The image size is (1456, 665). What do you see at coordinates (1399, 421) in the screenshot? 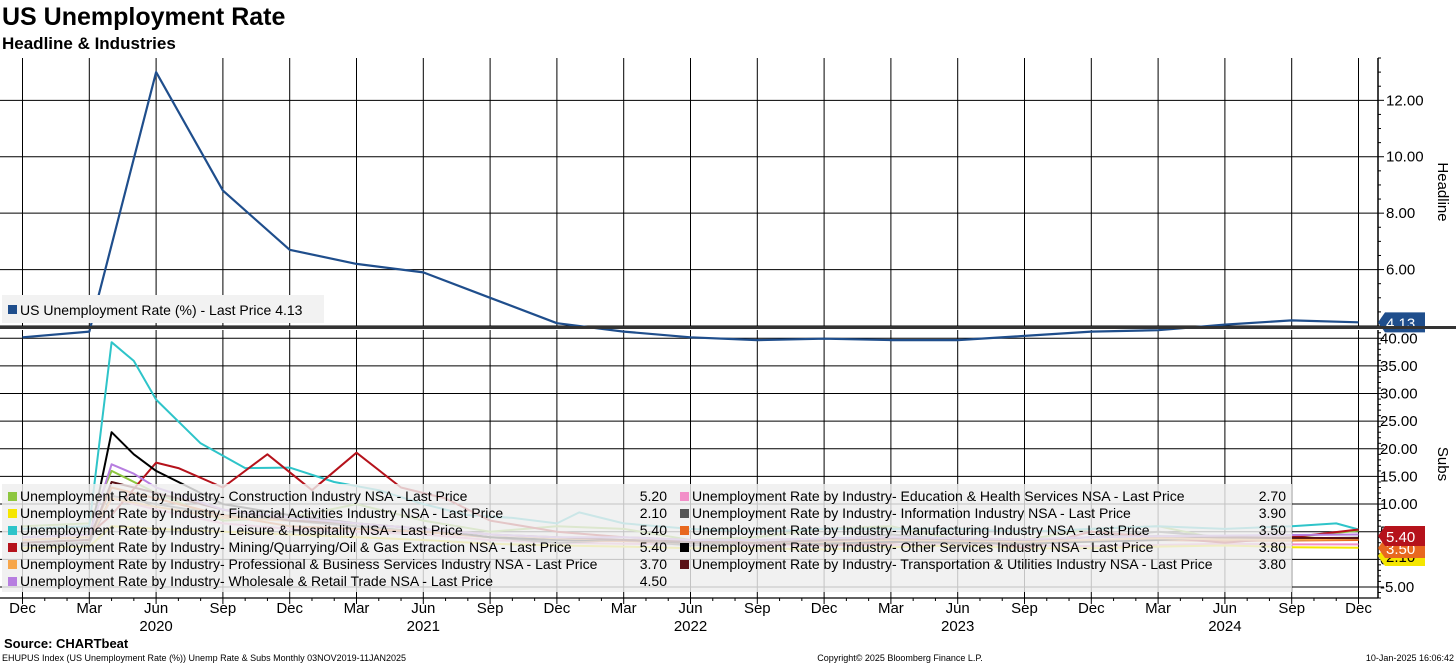
I see `subs-y-tick-label: 25.00` at bounding box center [1399, 421].